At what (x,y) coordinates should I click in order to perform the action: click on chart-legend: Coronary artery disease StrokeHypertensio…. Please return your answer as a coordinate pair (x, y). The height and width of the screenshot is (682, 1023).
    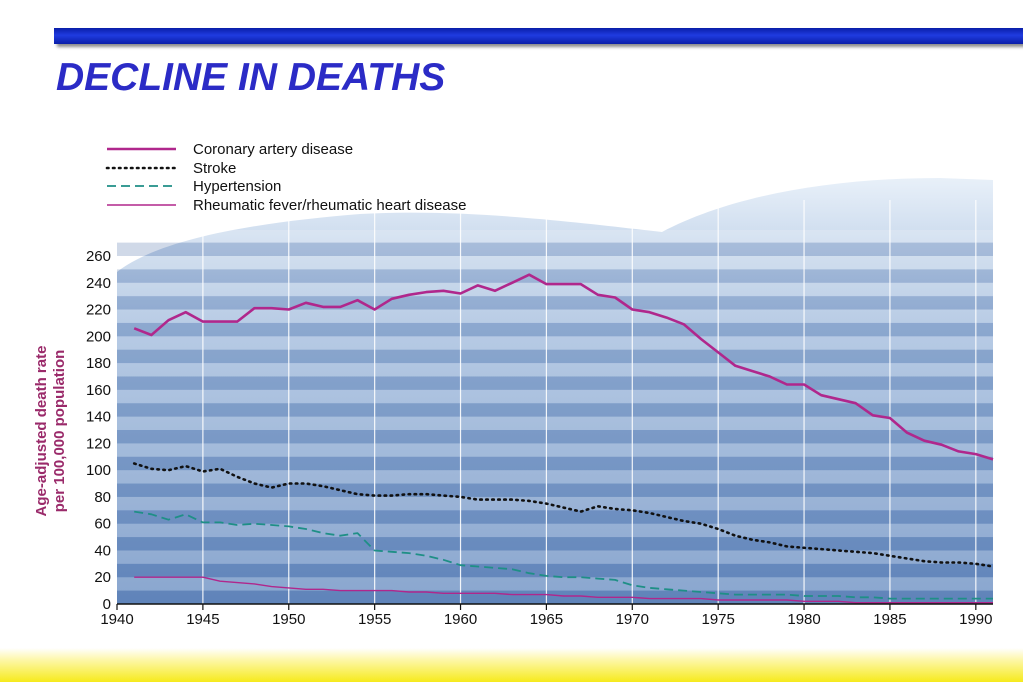
    Looking at the image, I should click on (285, 177).